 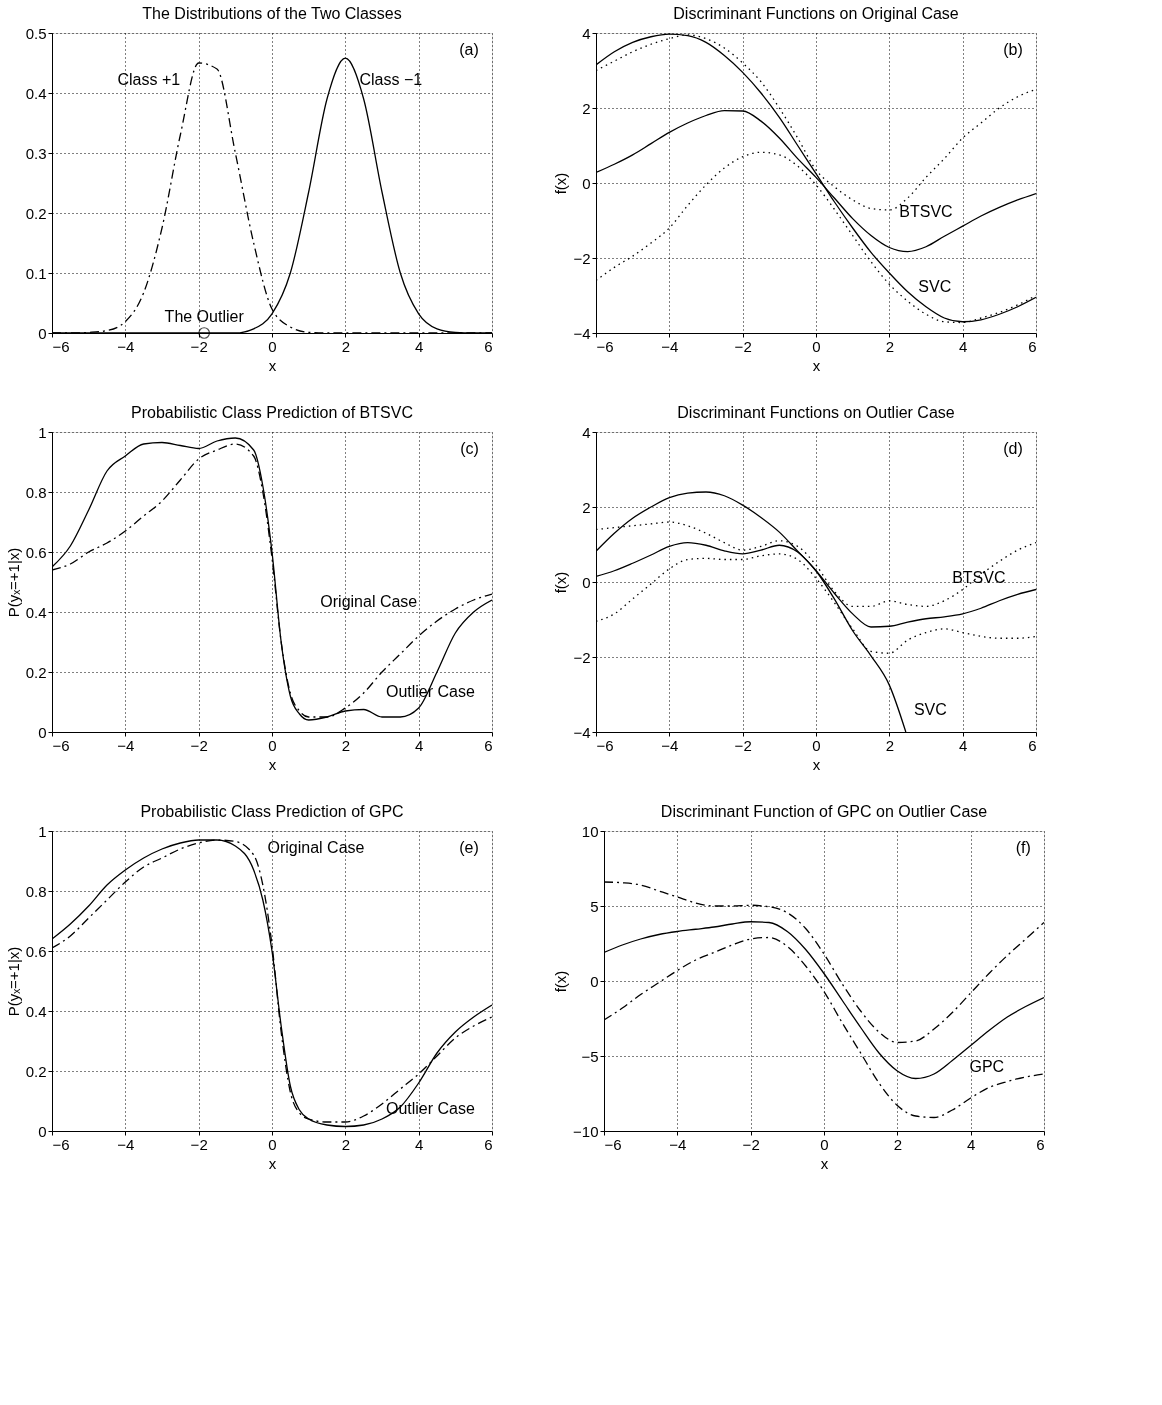 I want to click on annotation: (d), so click(x=1013, y=448).